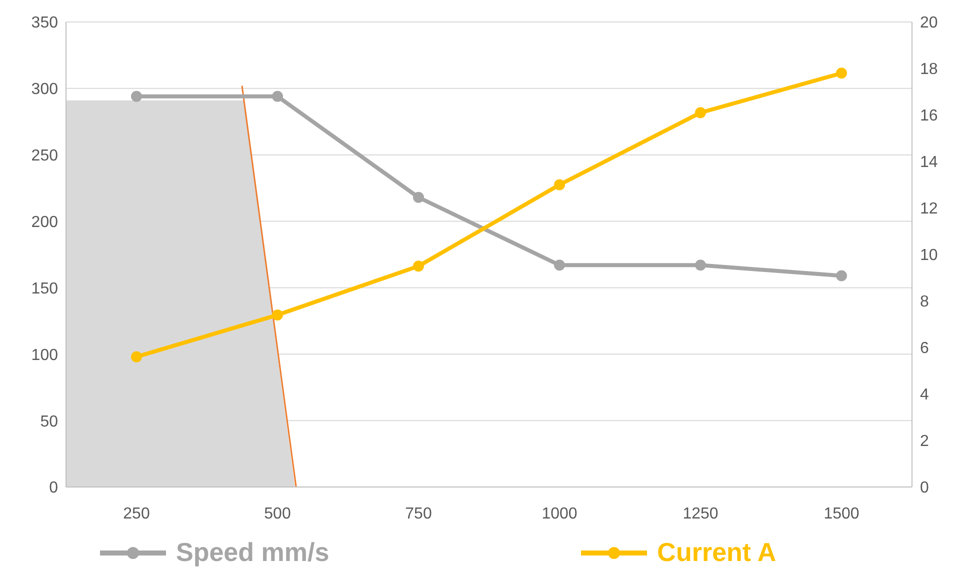  I want to click on y2-tick-label: 18, so click(929, 69).